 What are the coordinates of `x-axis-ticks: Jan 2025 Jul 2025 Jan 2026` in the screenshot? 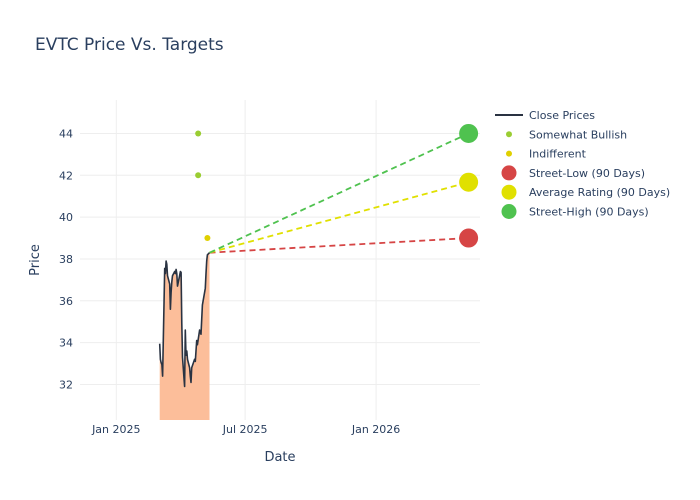 It's located at (245, 429).